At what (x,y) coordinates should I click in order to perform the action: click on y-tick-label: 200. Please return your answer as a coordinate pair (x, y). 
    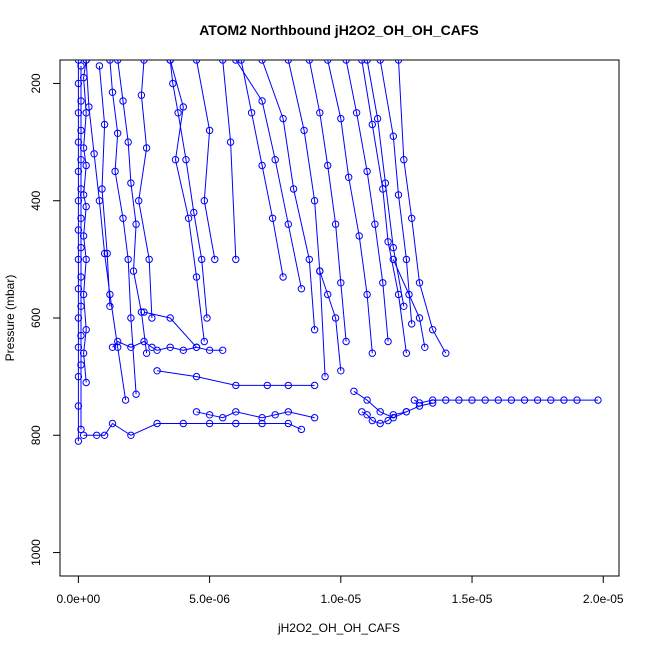
    Looking at the image, I should click on (36, 83).